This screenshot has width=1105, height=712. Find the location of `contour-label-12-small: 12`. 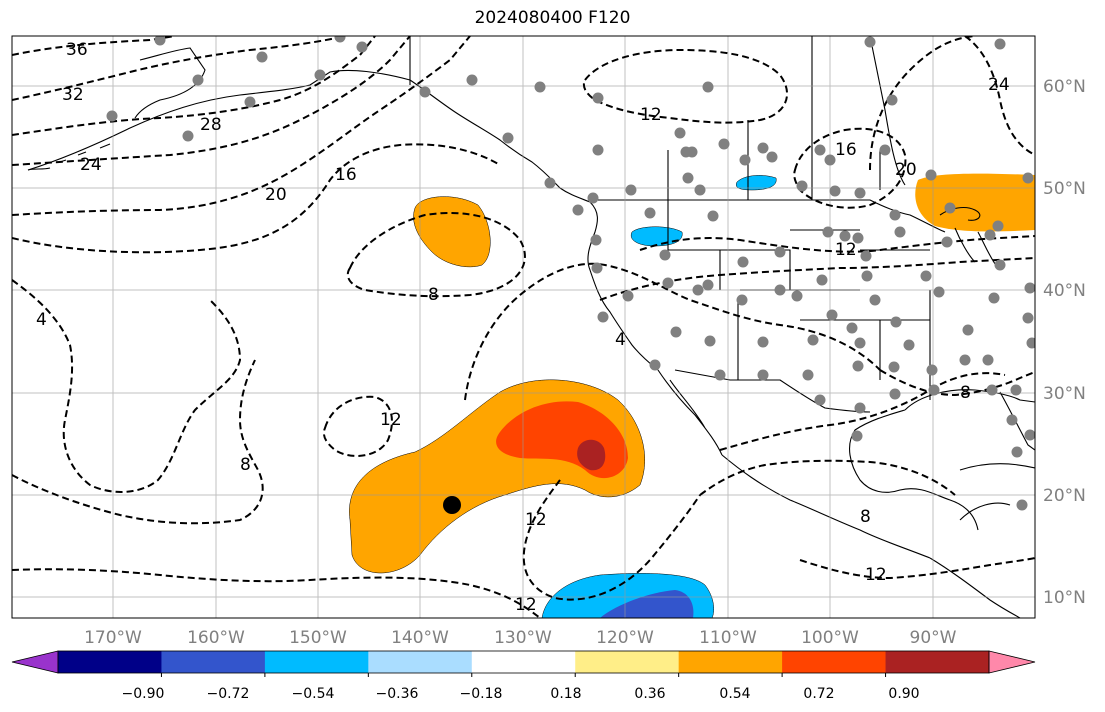

contour-label-12-small: 12 is located at coordinates (391, 420).